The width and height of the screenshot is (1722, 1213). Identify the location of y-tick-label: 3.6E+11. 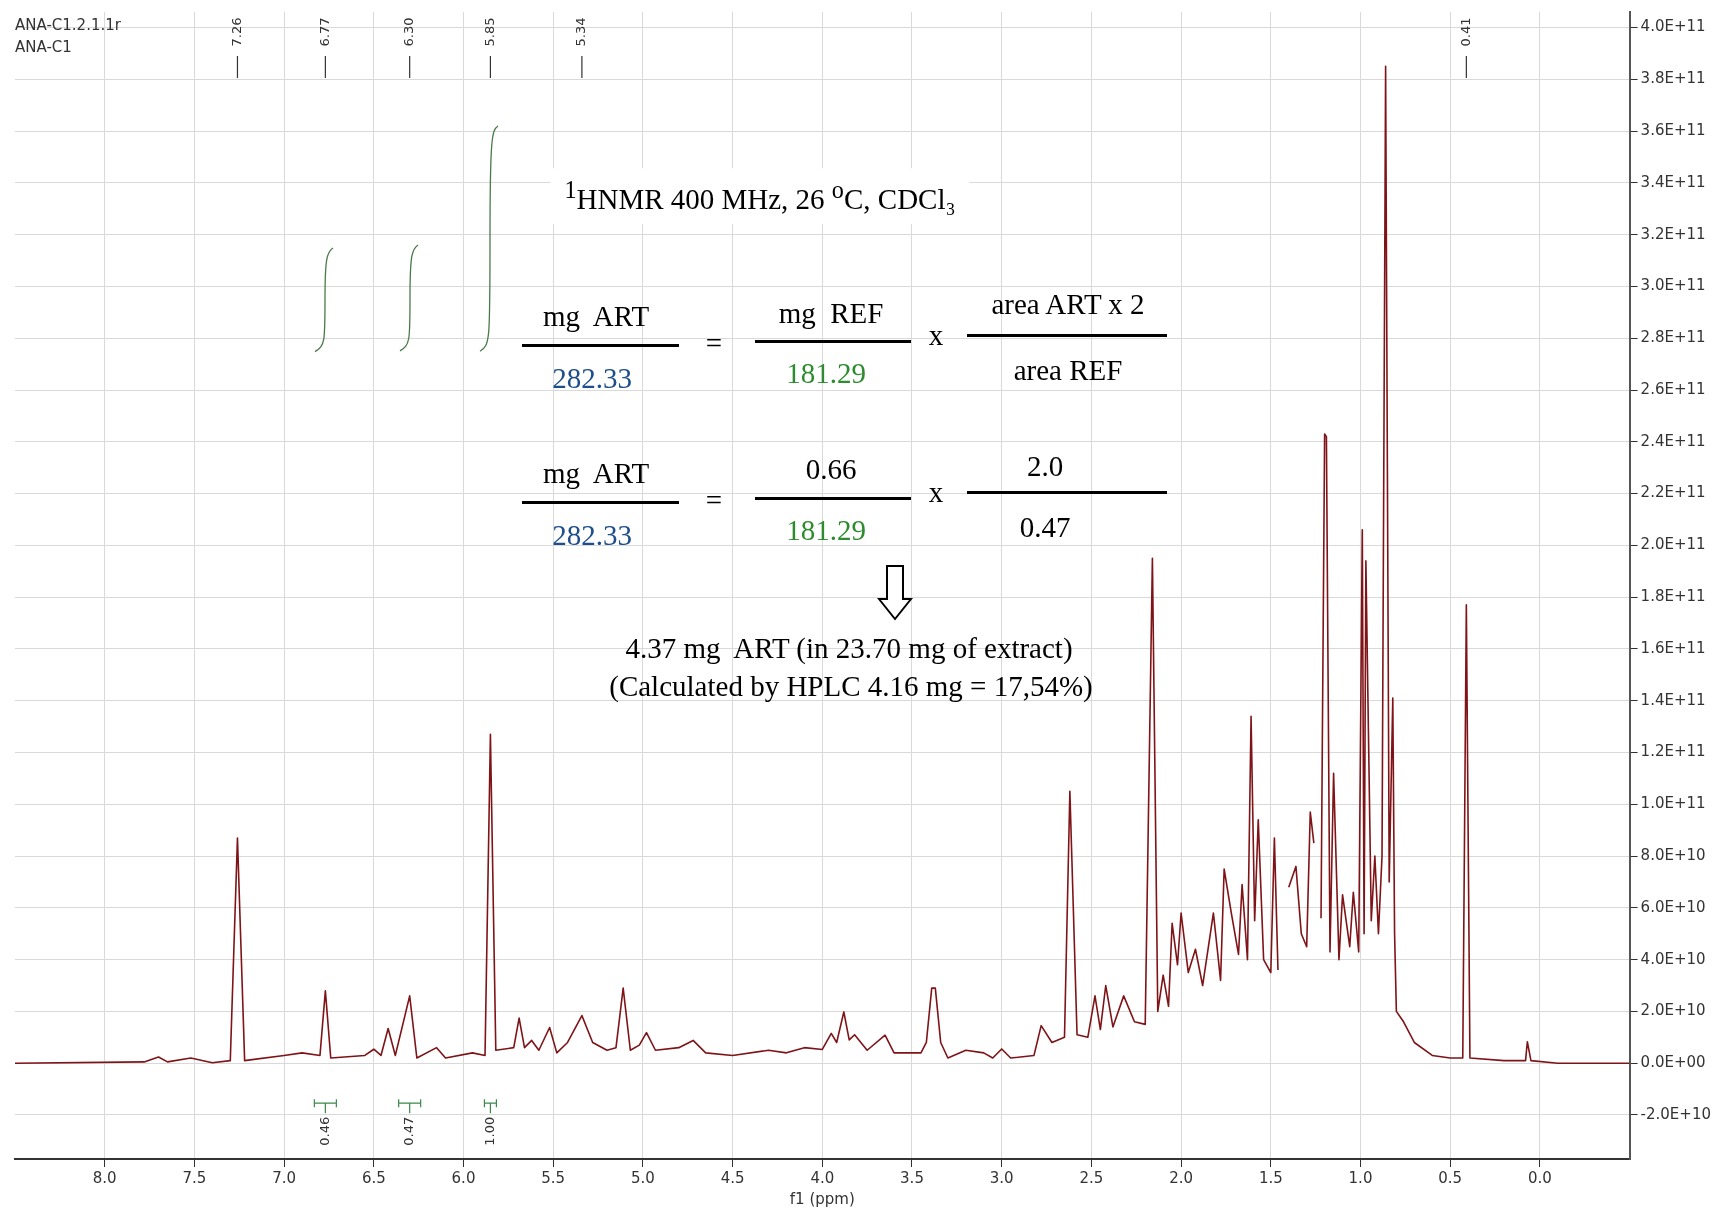
(1673, 129).